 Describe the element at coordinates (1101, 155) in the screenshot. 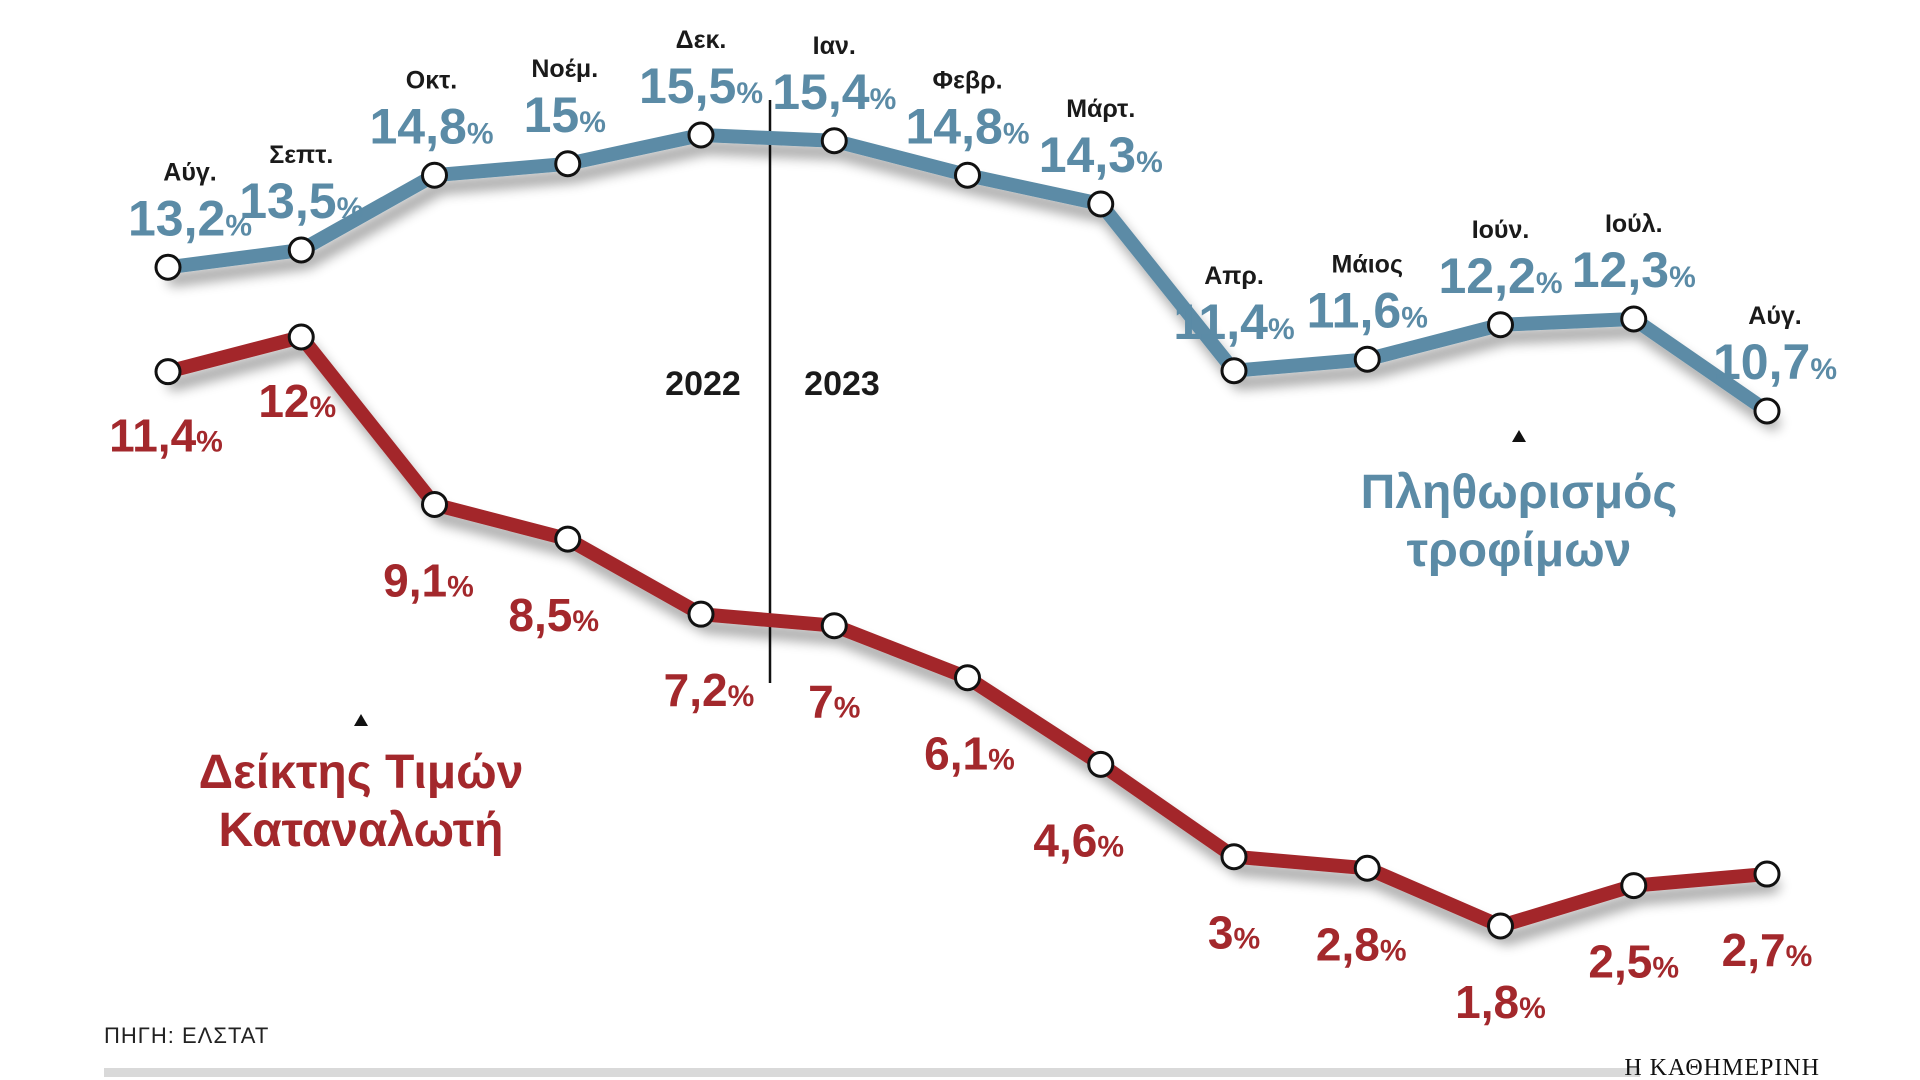

I see `food-value-label: 14,3%` at that location.